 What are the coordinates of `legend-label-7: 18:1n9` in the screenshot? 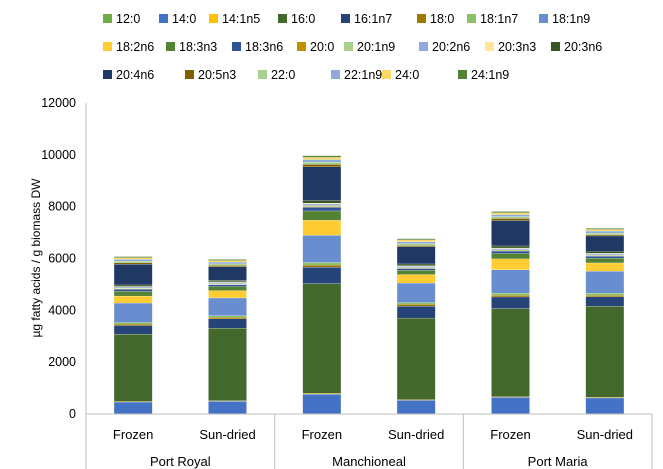 It's located at (571, 19).